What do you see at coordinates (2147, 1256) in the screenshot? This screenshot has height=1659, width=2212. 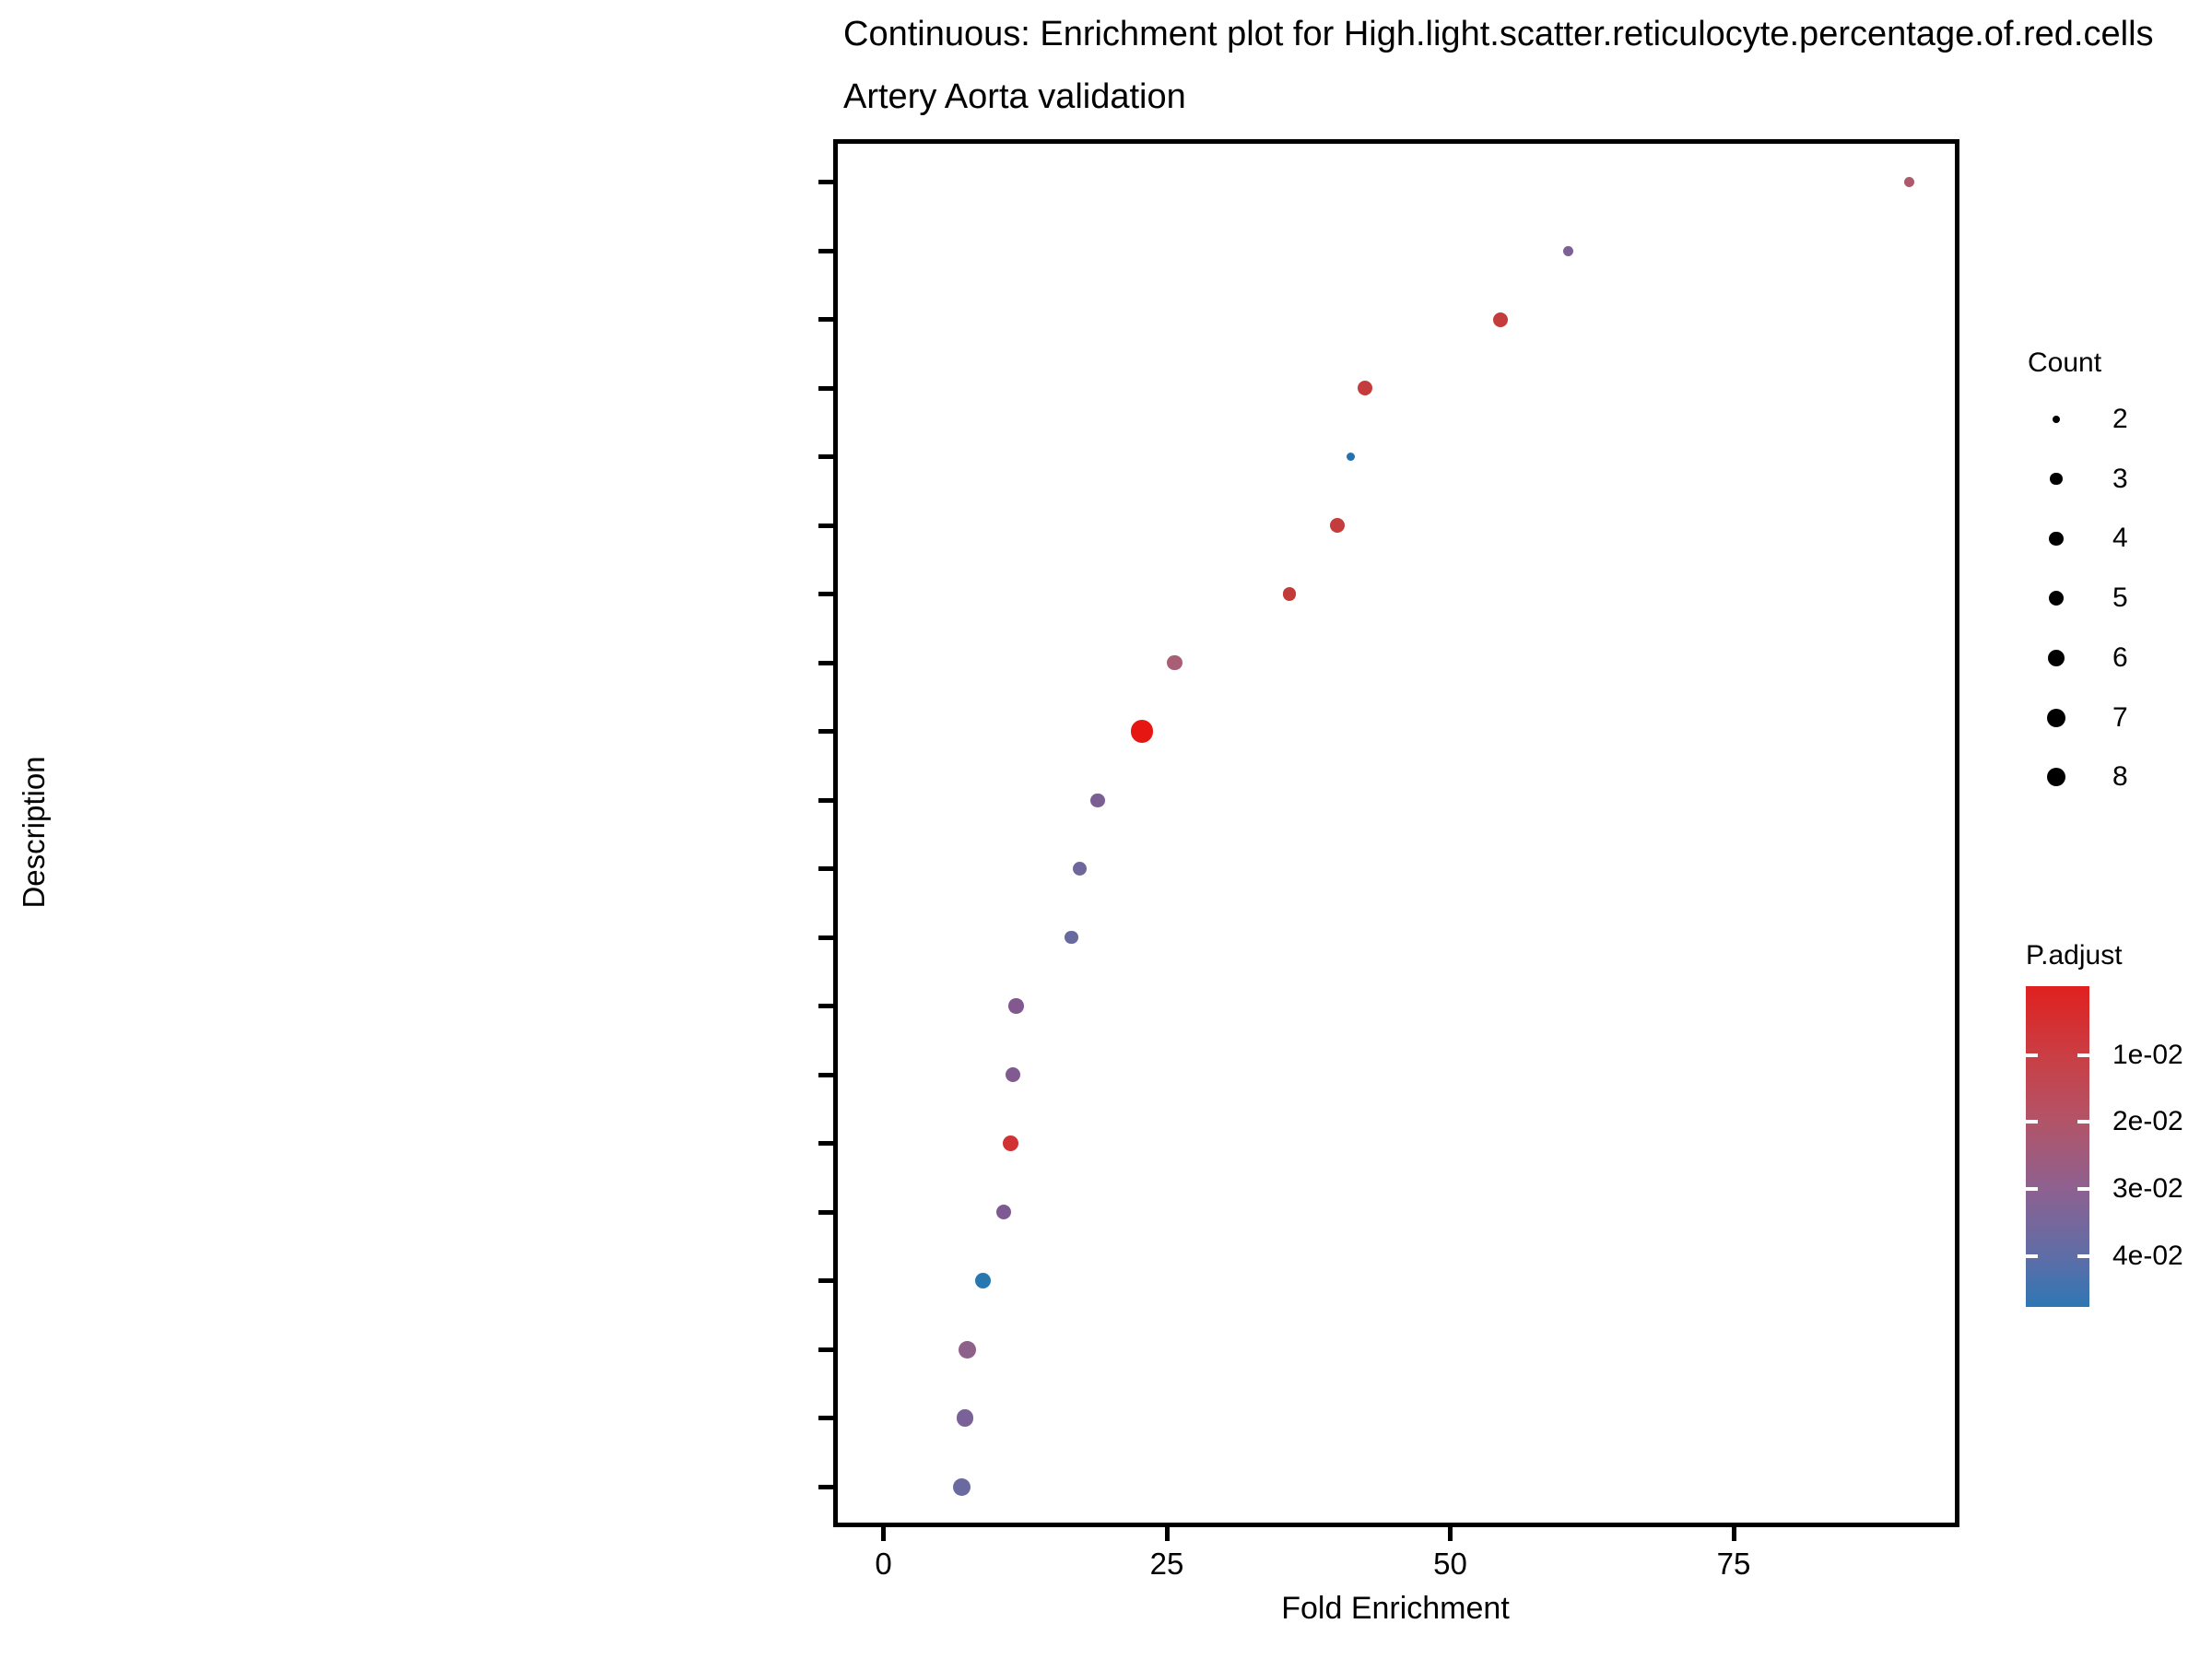 I see `padjust-tick-label: 4e-02` at bounding box center [2147, 1256].